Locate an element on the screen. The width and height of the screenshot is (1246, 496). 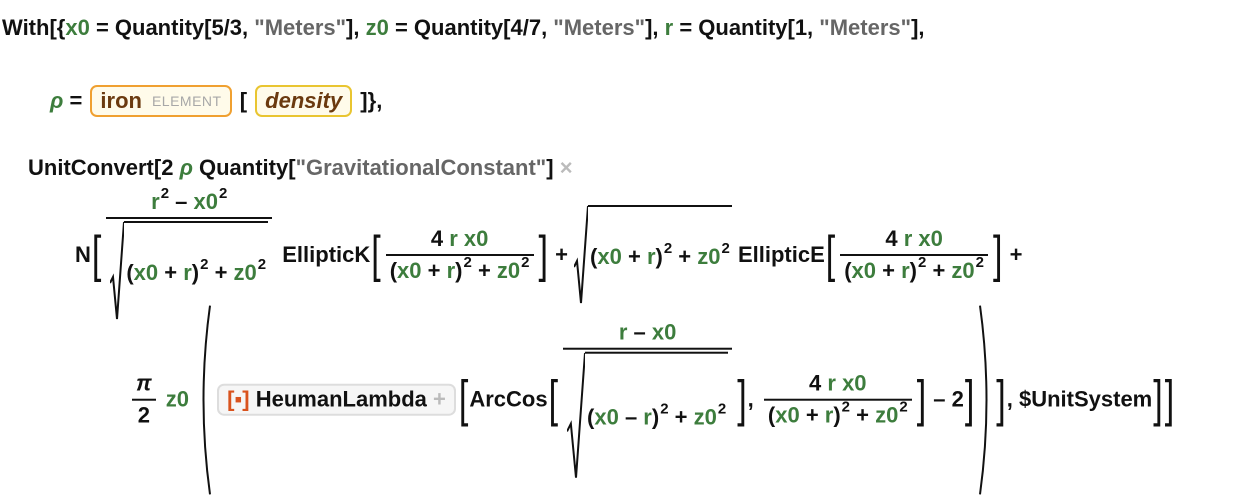
code-token: 4 is located at coordinates (440, 238).